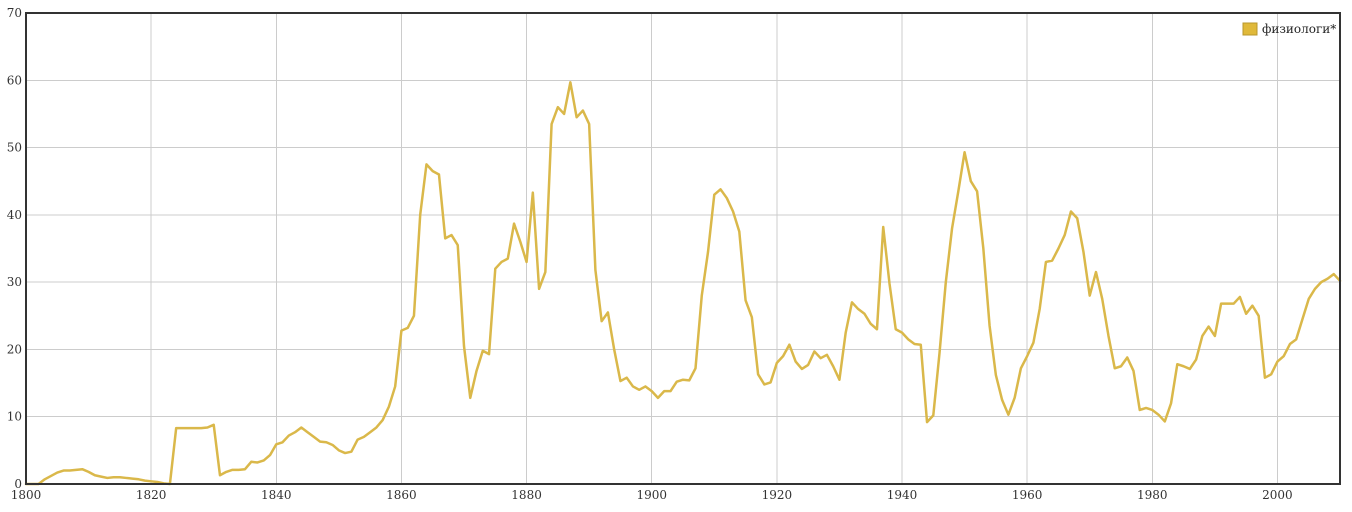 Image resolution: width=1352 pixels, height=512 pixels. What do you see at coordinates (1250, 29) in the screenshot?
I see `legend-swatch` at bounding box center [1250, 29].